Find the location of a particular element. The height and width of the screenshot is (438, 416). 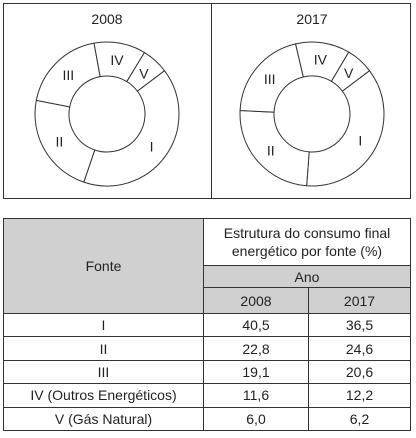

table-row: II 22,8 24,6 is located at coordinates (207, 348).